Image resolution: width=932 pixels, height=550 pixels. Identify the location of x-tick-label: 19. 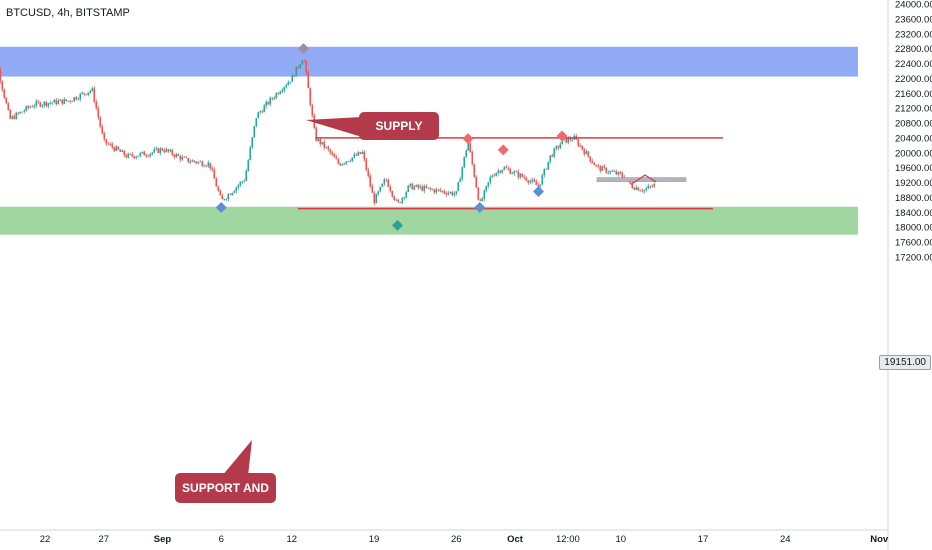
(374, 539).